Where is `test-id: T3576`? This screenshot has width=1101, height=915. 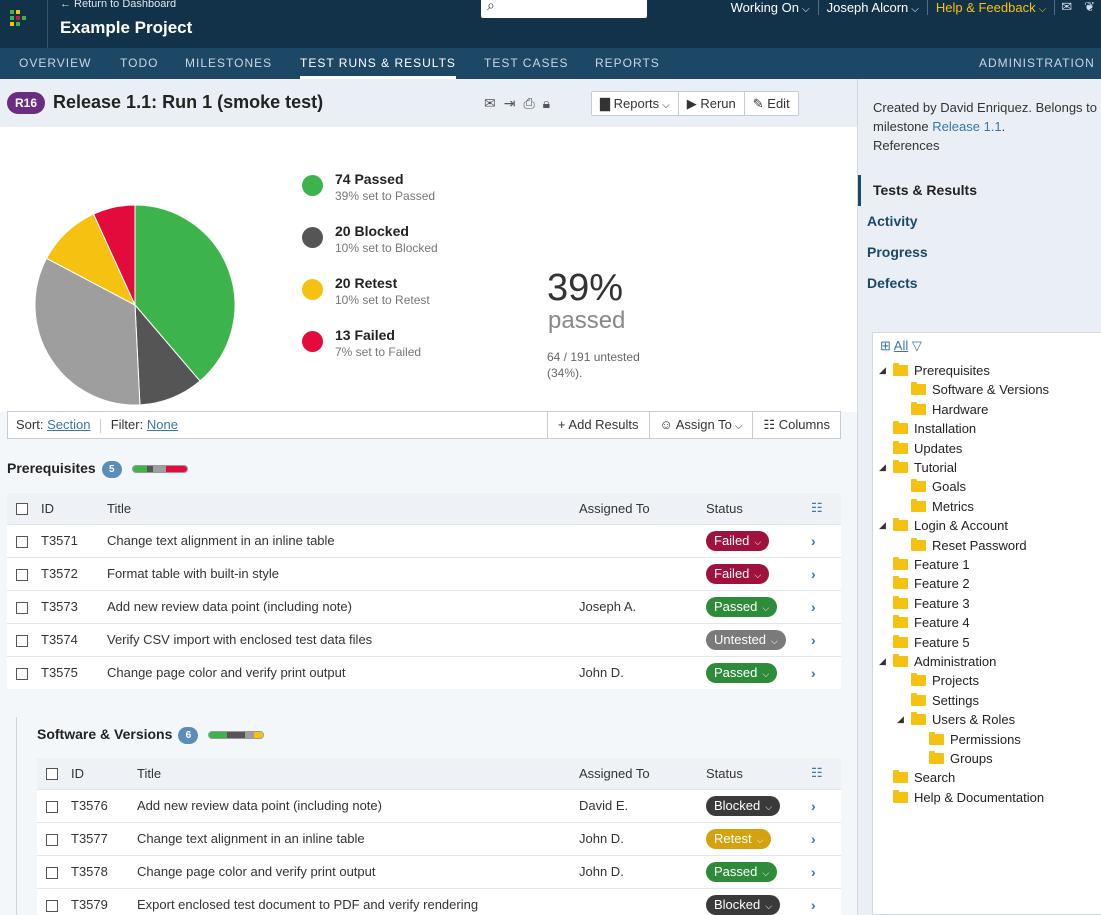
test-id: T3576 is located at coordinates (100, 805).